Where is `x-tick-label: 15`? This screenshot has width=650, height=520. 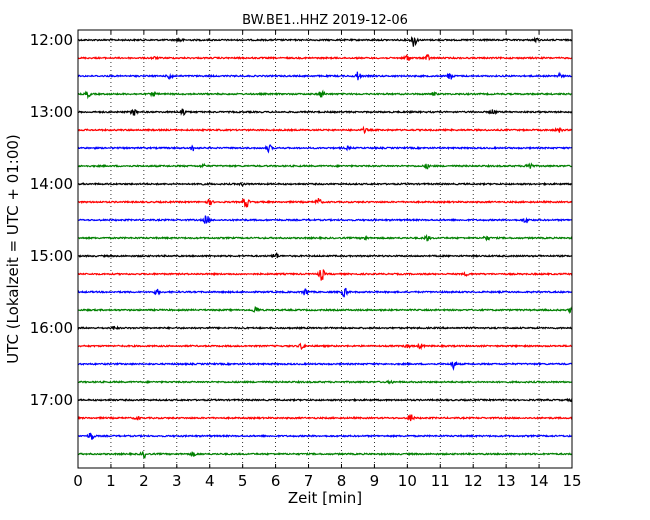 x-tick-label: 15 is located at coordinates (571, 481).